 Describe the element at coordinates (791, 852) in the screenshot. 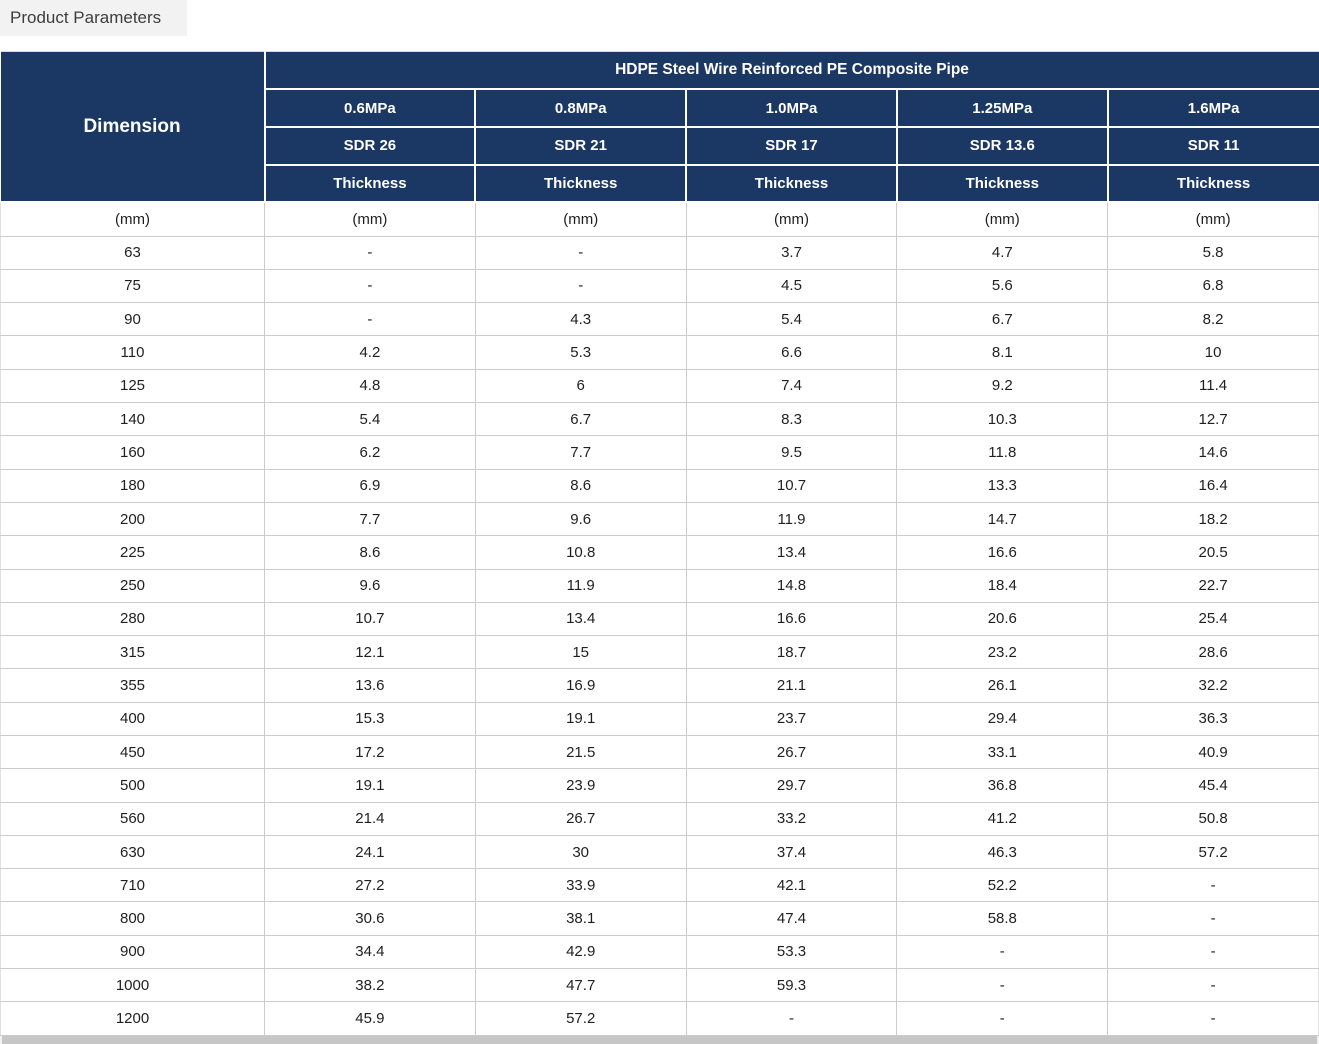

I see `thickness-value-cell: 37.4` at that location.